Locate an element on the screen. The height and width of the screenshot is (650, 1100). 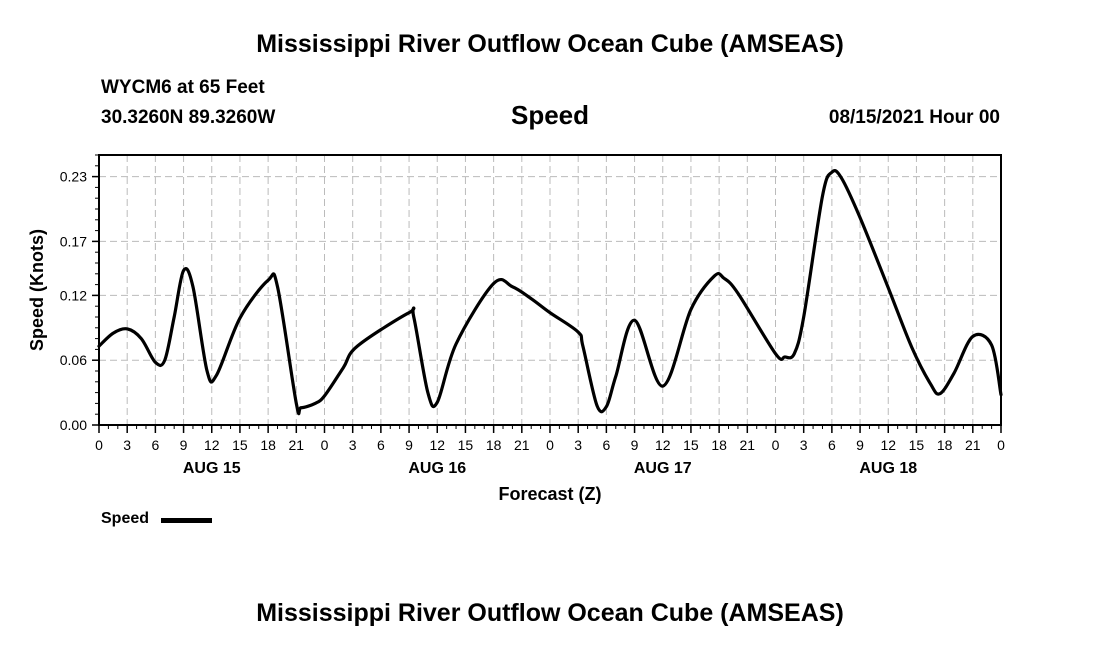
day-label: AUG 15 is located at coordinates (212, 468).